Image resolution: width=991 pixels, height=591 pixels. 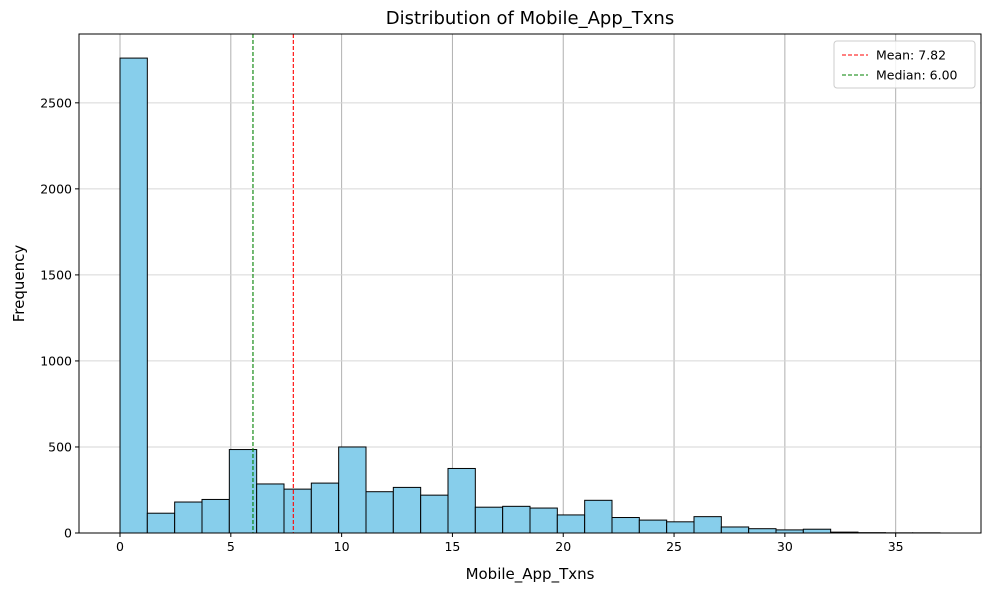 I want to click on x-tick-label: 0, so click(x=120, y=546).